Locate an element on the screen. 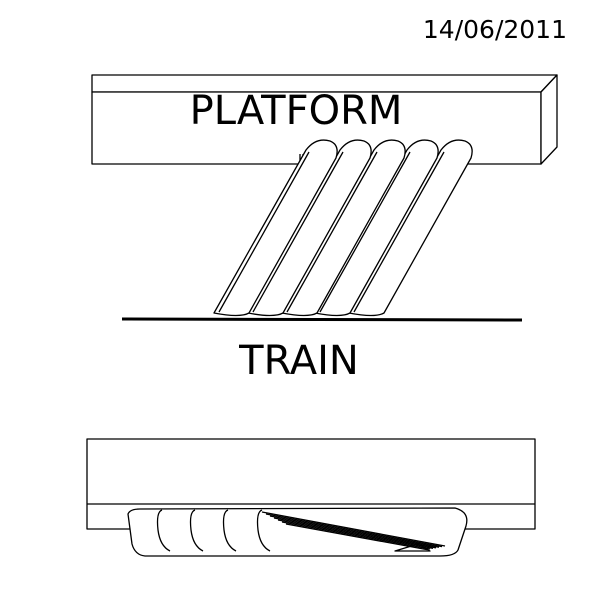  folded-panels is located at coordinates (297, 532).